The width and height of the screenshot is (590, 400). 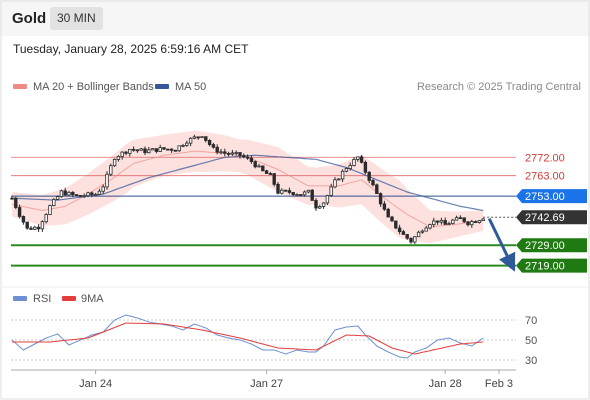 I want to click on credit-text: Research © 2025 Trading Central, so click(x=499, y=87).